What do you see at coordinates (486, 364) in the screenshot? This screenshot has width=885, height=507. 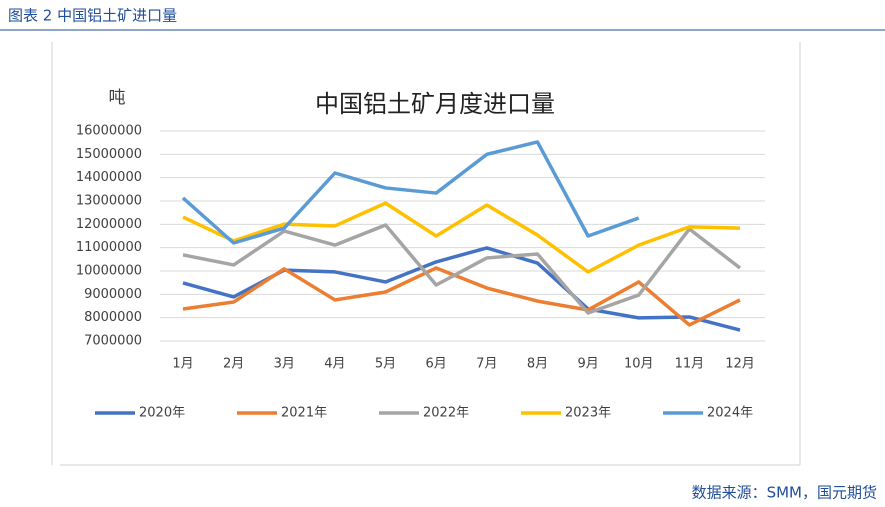 I see `x-tick-label: 7月` at bounding box center [486, 364].